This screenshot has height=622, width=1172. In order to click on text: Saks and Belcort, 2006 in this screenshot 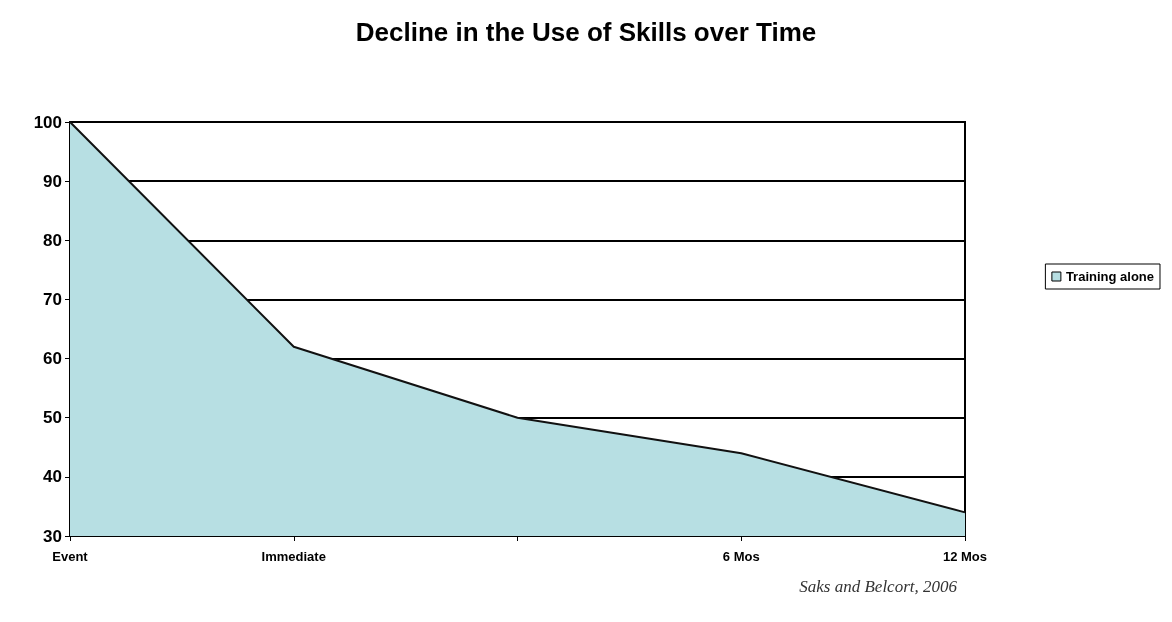, I will do `click(878, 586)`.